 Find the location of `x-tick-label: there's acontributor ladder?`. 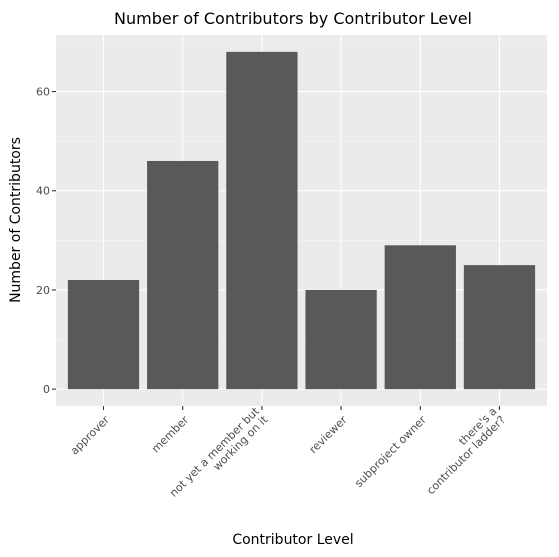

x-tick-label: there's acontributor ladder? is located at coordinates (462, 451).